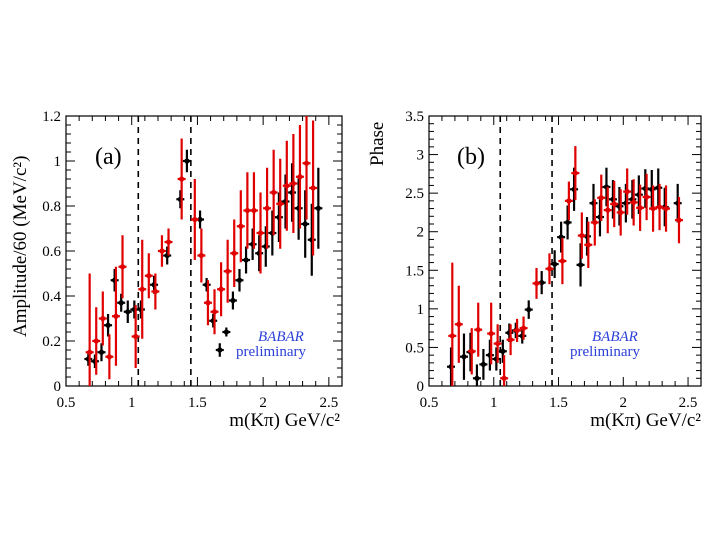 The width and height of the screenshot is (705, 545). What do you see at coordinates (51, 252) in the screenshot?
I see `y-tick-label: 0.6` at bounding box center [51, 252].